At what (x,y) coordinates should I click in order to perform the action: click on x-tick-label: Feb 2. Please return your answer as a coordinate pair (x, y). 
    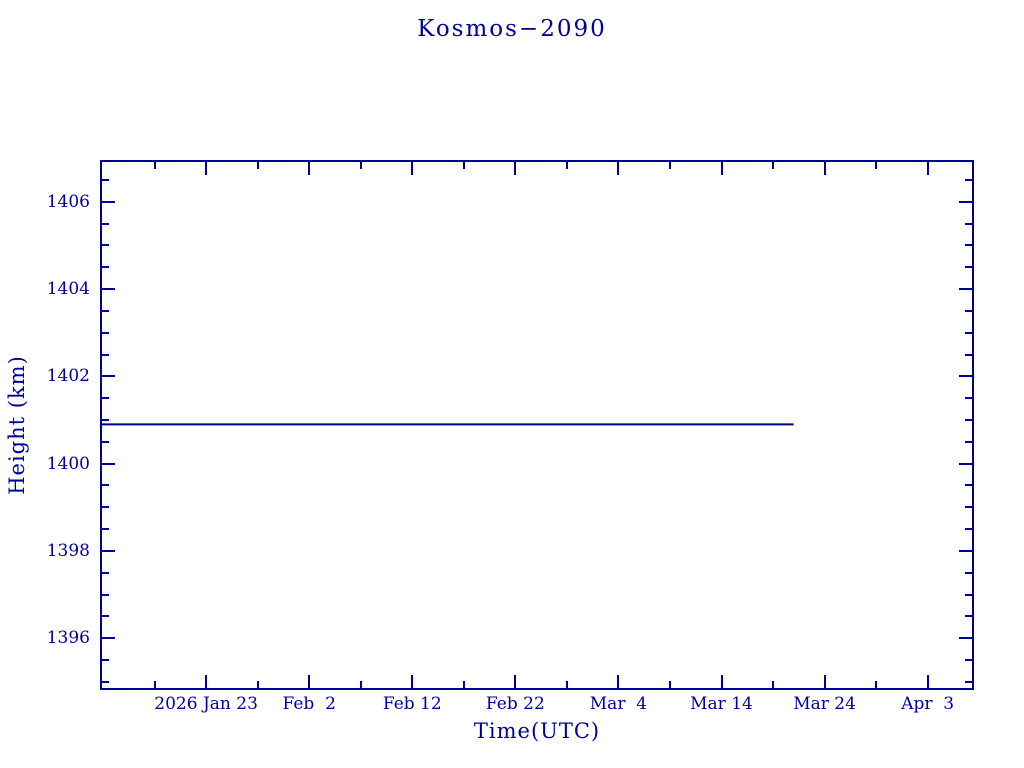
    Looking at the image, I should click on (309, 704).